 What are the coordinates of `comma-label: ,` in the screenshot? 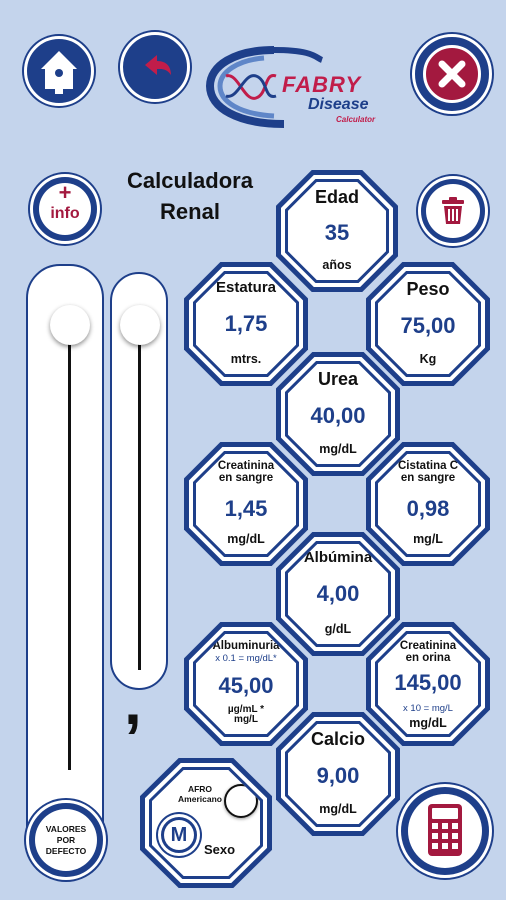 It's located at (133, 702).